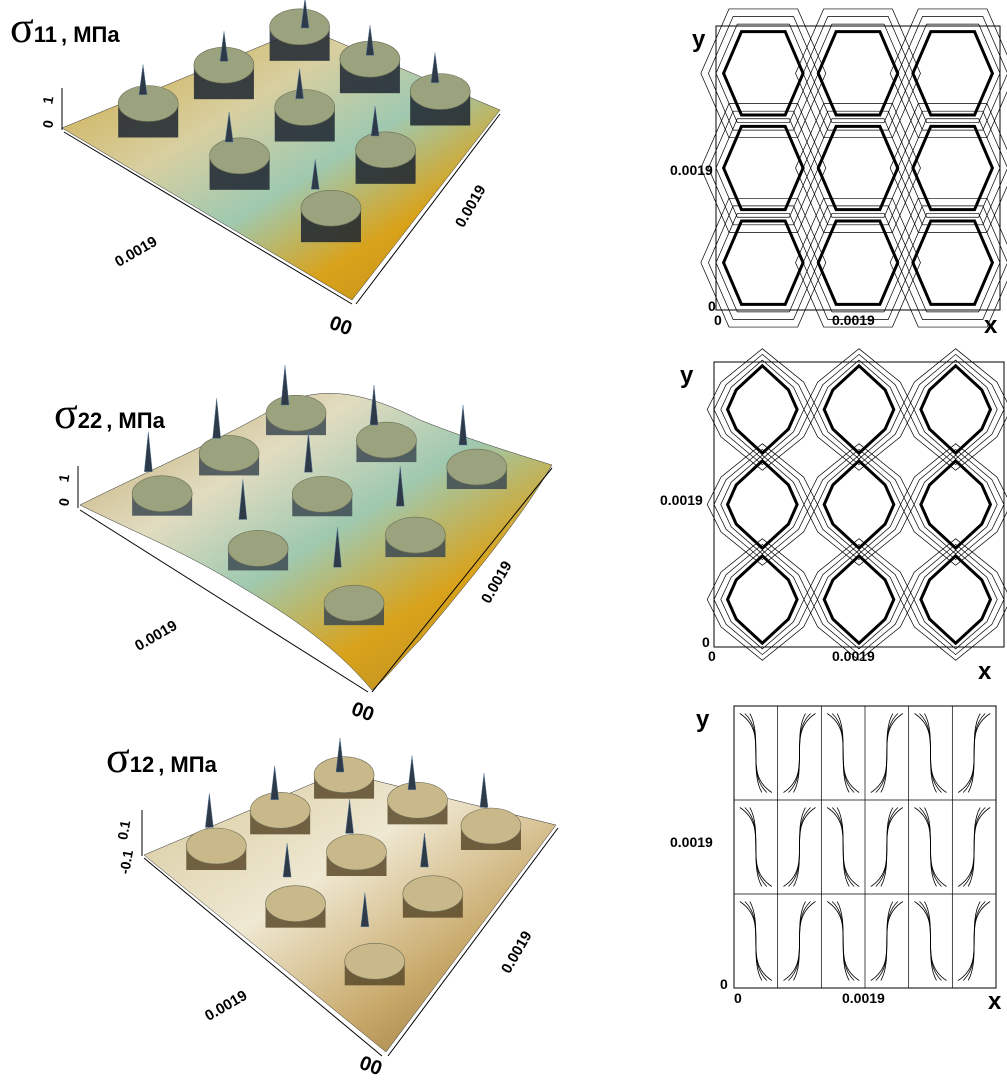  Describe the element at coordinates (687, 375) in the screenshot. I see `contour2-y-axis-label: y` at that location.